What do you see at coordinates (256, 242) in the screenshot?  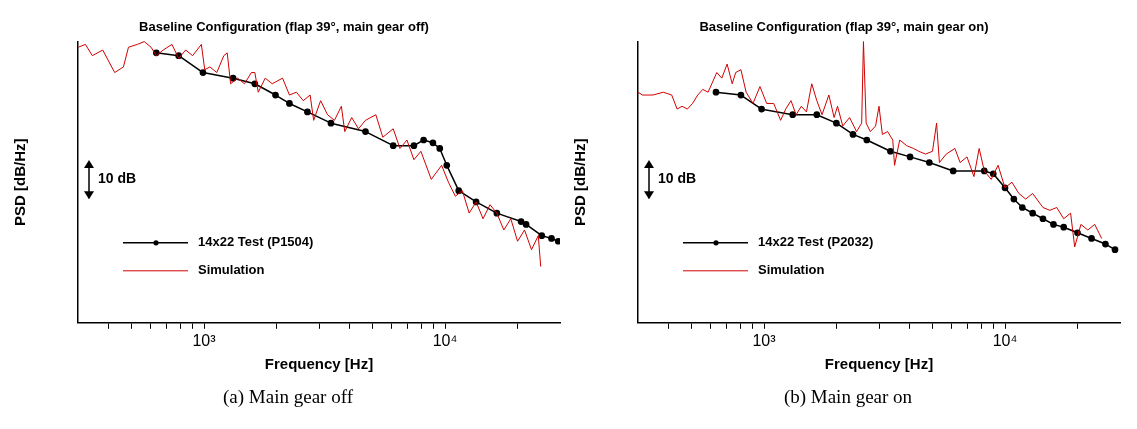 I see `legend-label: 14x22 Test (P1504)` at bounding box center [256, 242].